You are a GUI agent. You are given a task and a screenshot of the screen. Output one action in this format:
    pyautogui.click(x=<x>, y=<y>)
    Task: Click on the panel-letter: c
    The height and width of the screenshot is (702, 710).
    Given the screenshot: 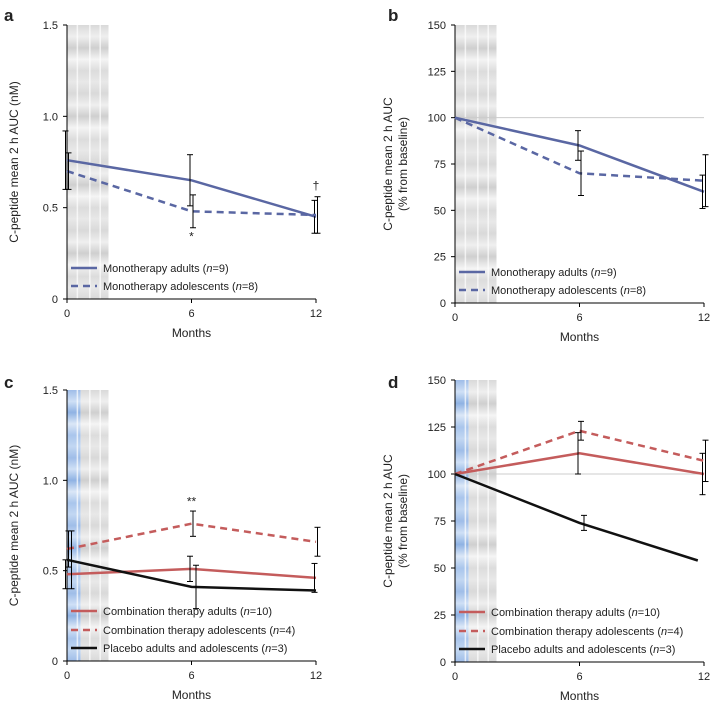 What is the action you would take?
    pyautogui.click(x=8, y=382)
    